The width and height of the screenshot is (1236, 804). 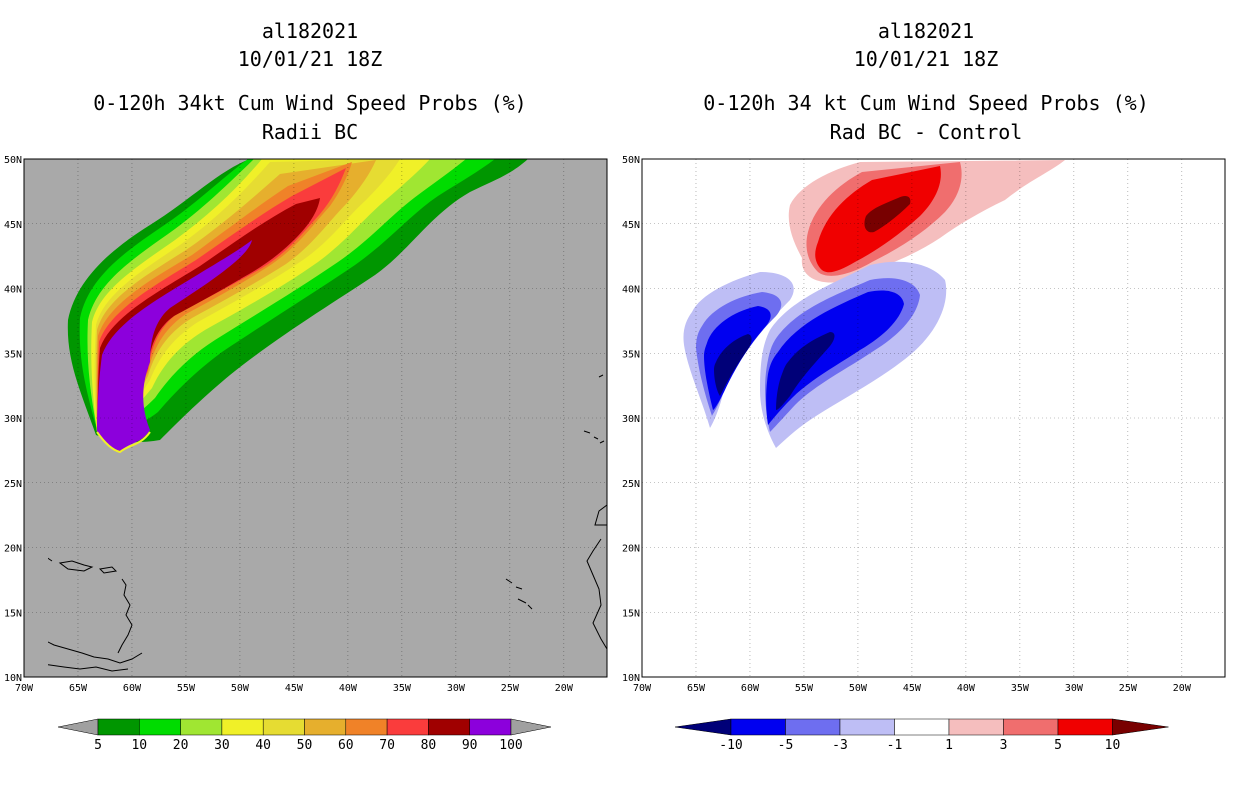 I want to click on left-title-line-3: 0-120h 34kt Cum Wind Speed Probs (%), so click(x=309, y=103).